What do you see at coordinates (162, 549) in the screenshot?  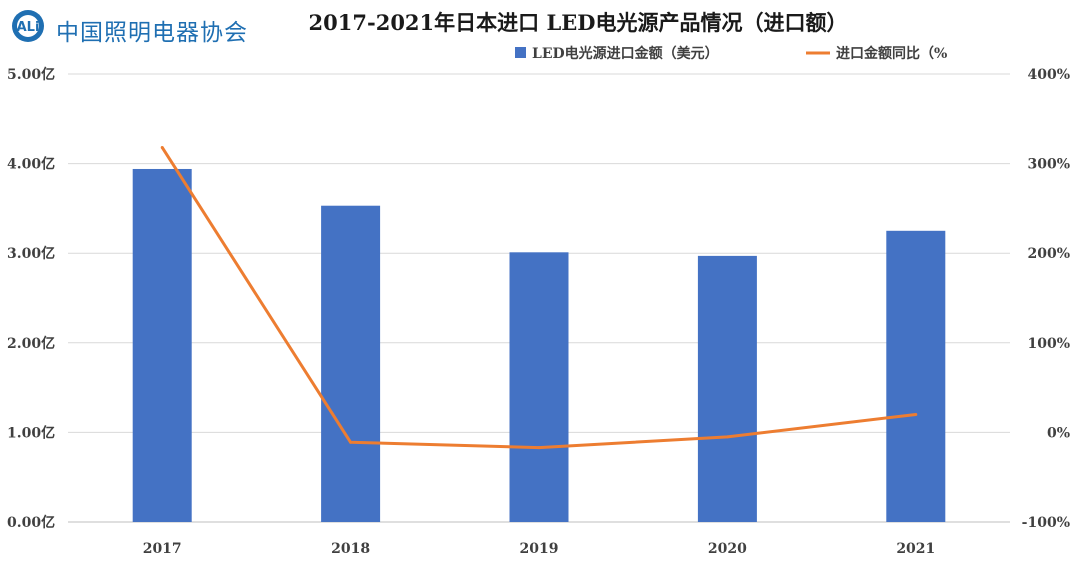 I see `x-tick-label: 2017` at bounding box center [162, 549].